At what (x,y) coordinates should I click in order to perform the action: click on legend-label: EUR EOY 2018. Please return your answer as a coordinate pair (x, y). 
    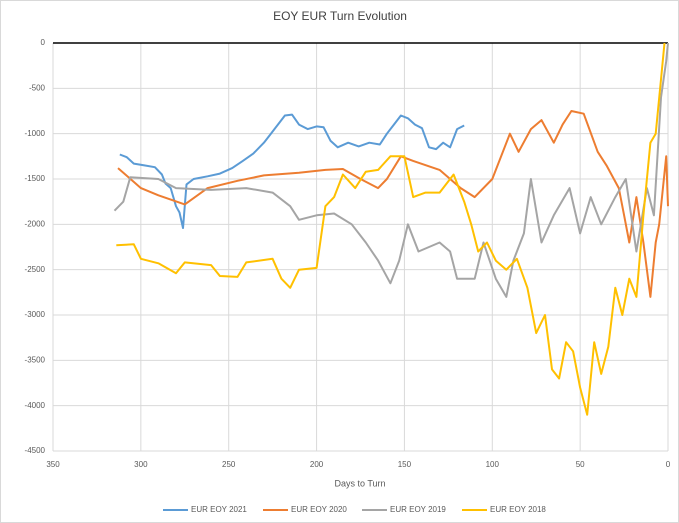
    Looking at the image, I should click on (518, 509).